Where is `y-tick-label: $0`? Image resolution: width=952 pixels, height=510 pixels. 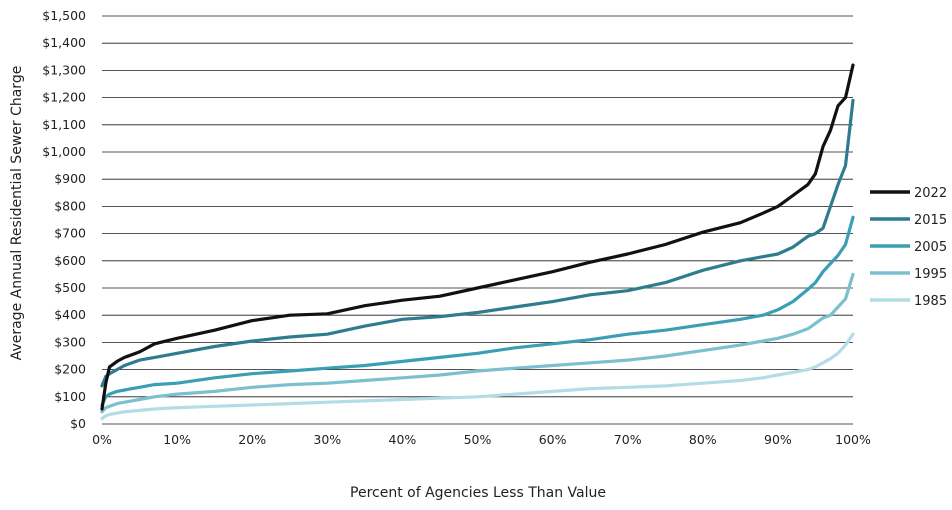 y-tick-label: $0 is located at coordinates (78, 423).